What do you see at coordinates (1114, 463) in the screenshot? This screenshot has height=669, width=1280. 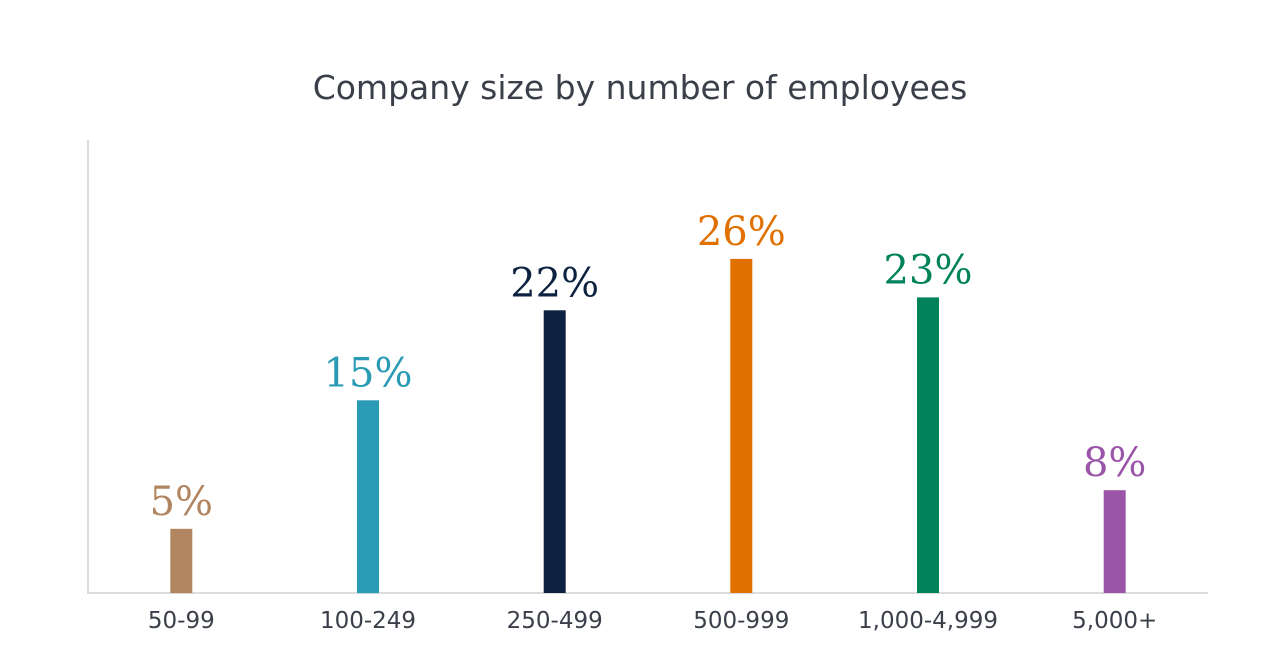 I see `data-label-5: 8%` at bounding box center [1114, 463].